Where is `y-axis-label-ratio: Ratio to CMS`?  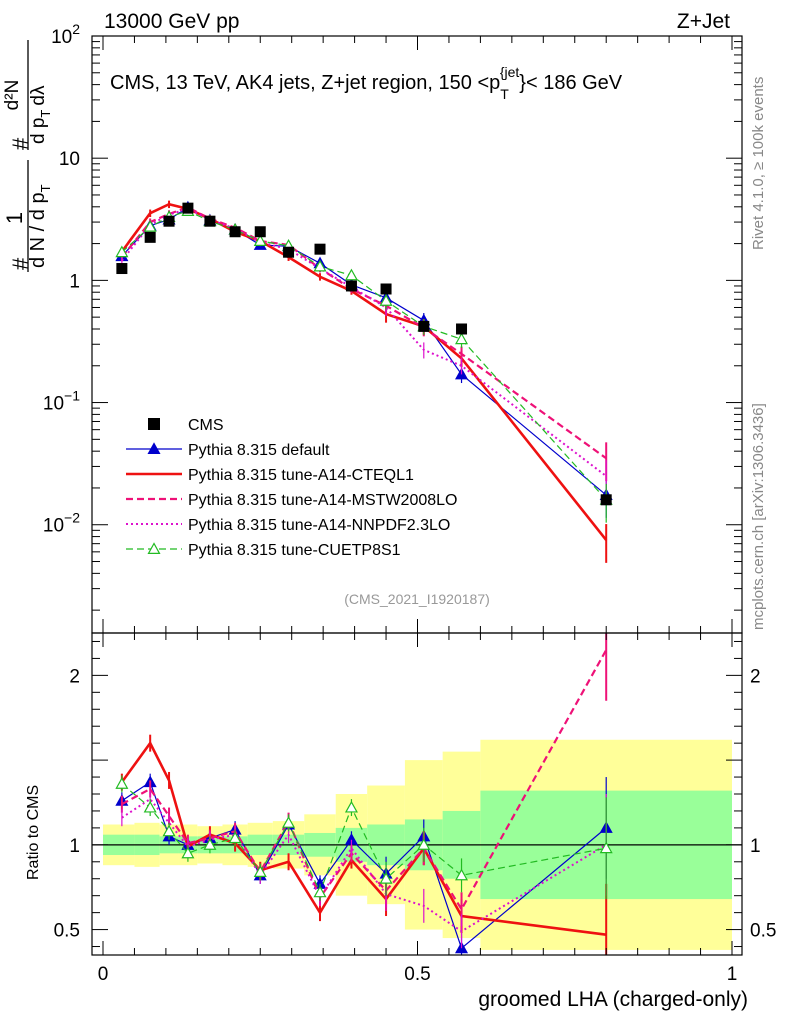
y-axis-label-ratio: Ratio to CMS is located at coordinates (33, 832).